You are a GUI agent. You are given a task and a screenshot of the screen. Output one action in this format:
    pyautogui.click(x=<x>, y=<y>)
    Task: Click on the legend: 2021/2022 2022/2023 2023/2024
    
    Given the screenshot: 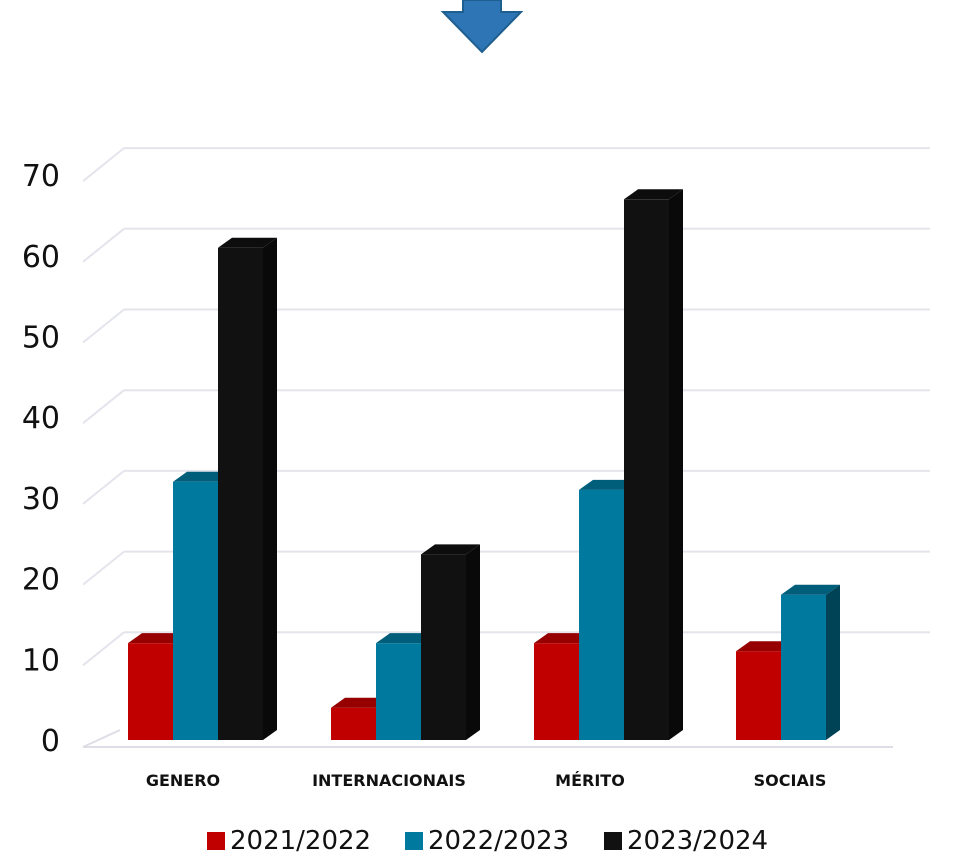 What is the action you would take?
    pyautogui.click(x=487, y=841)
    